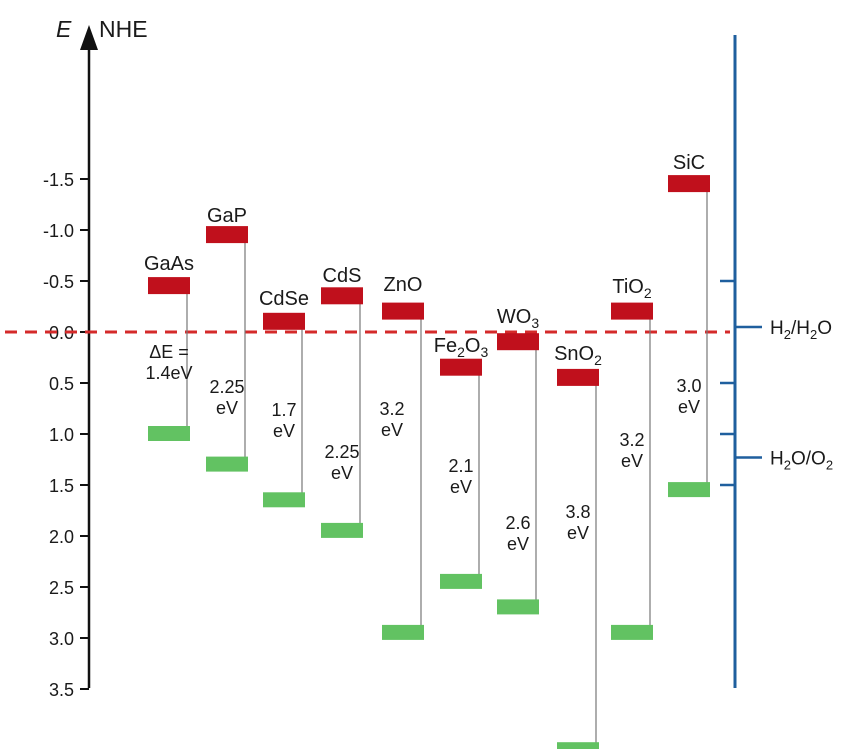 This screenshot has width=853, height=749. I want to click on axis-reference: NHE, so click(123, 29).